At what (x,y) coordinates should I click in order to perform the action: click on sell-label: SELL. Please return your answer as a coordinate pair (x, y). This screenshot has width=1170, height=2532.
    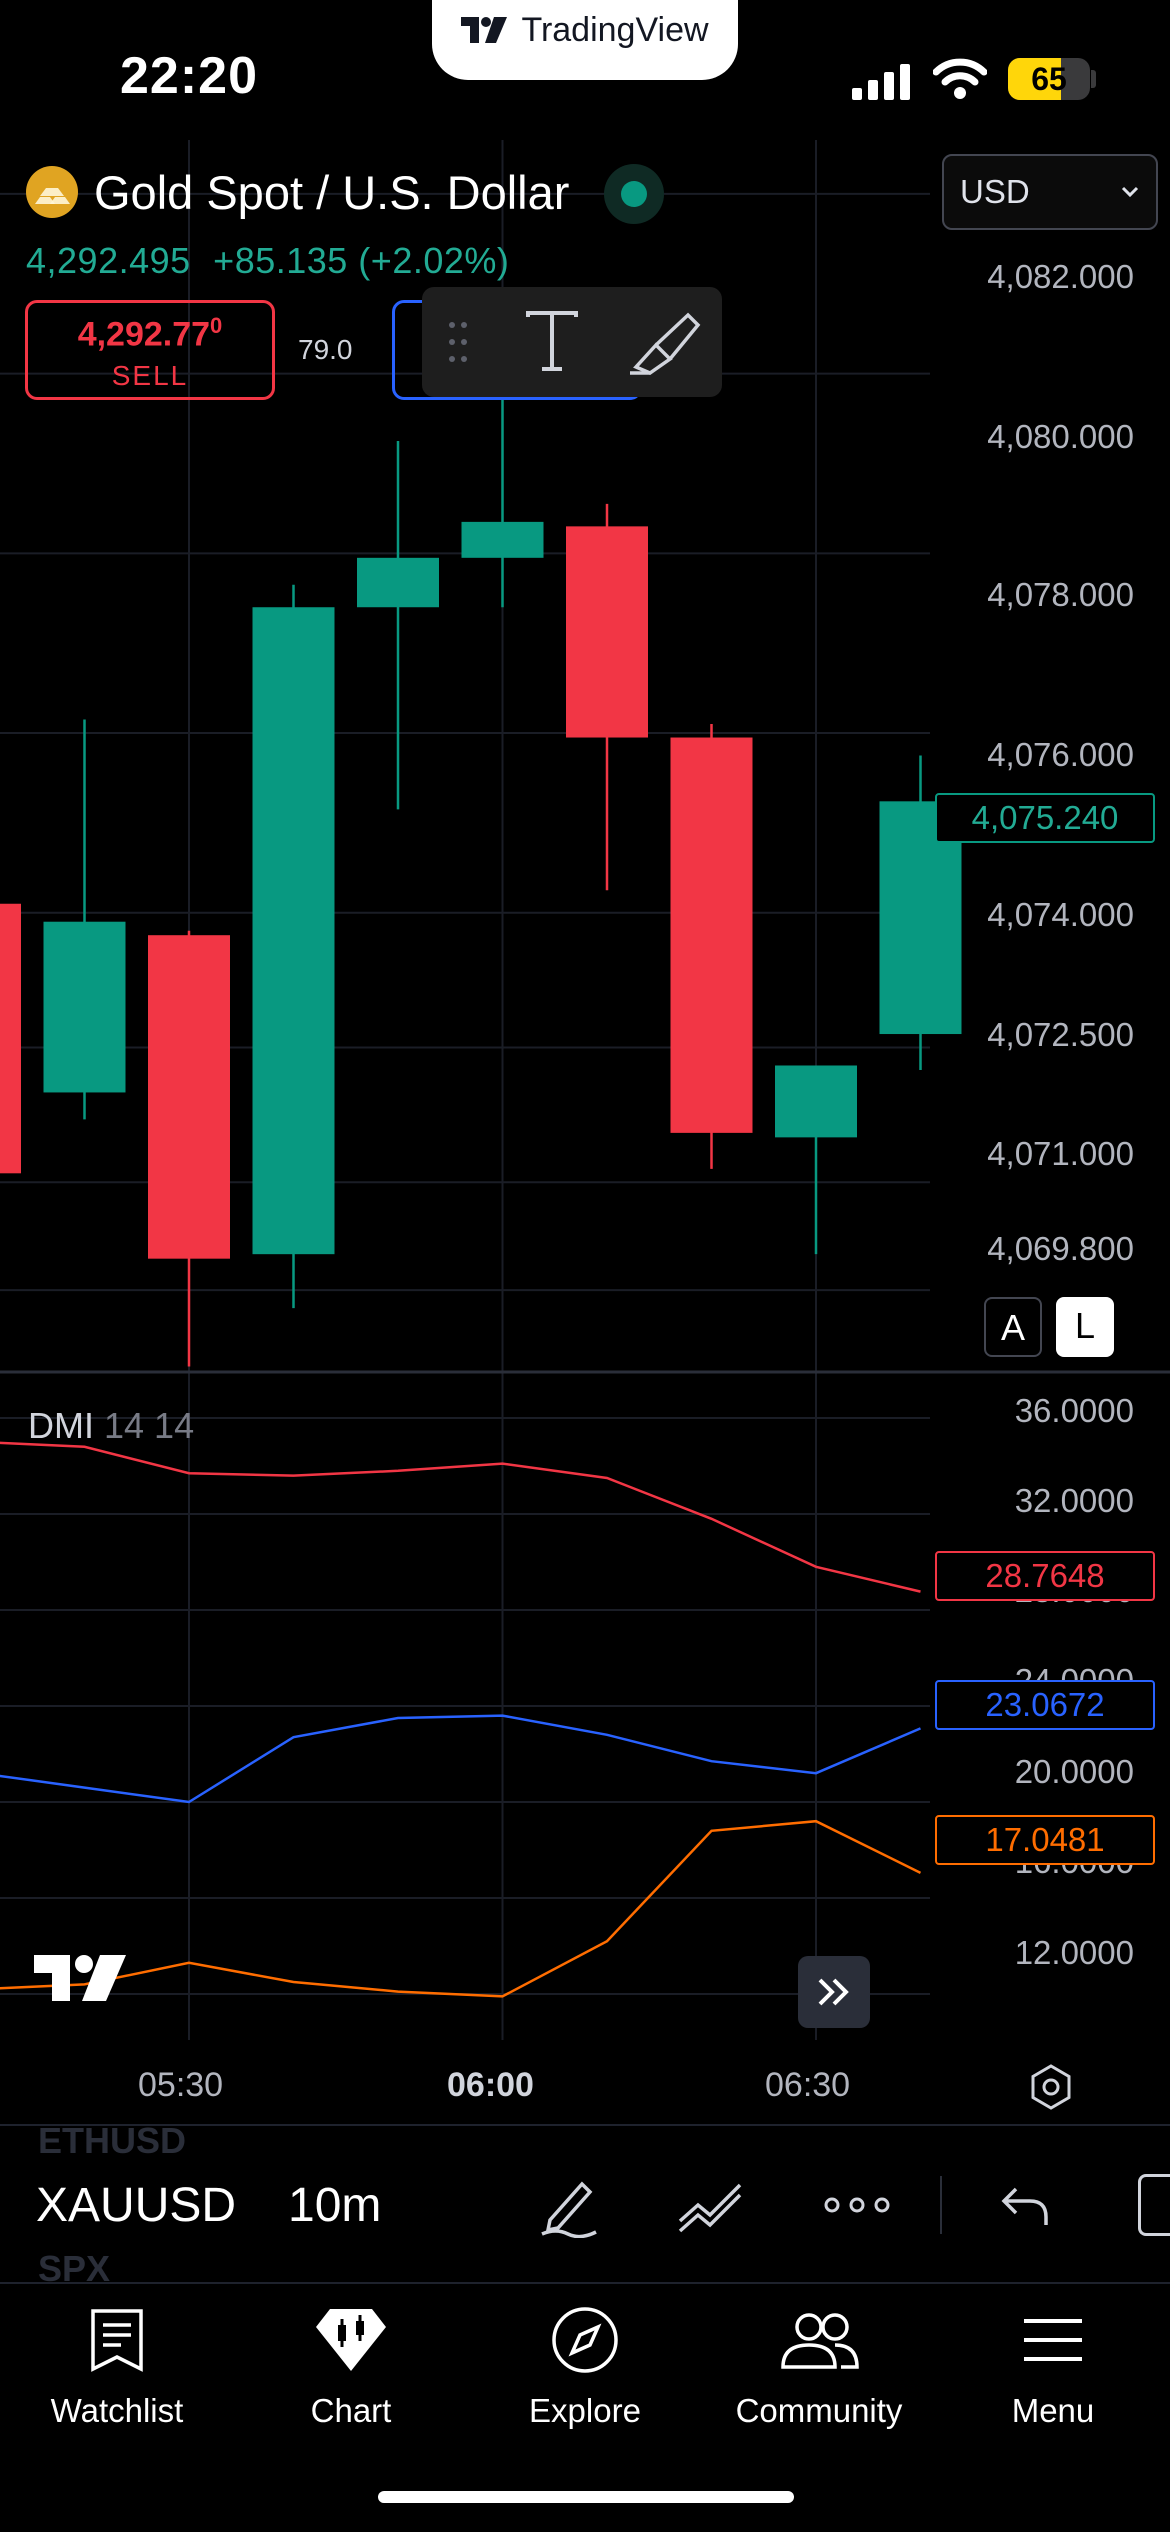
    Looking at the image, I should click on (150, 376).